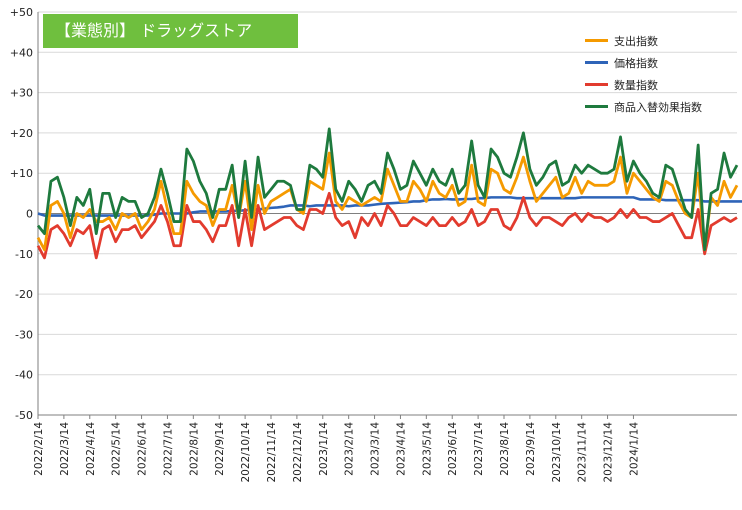  I want to click on legend-item-price: 価格指数, so click(660, 66).